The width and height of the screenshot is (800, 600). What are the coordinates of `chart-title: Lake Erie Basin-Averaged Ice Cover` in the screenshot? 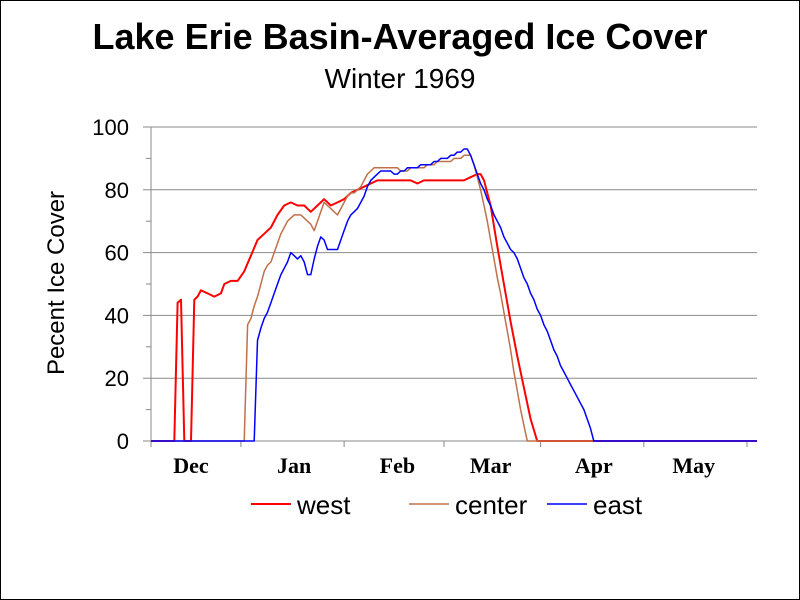 It's located at (400, 36).